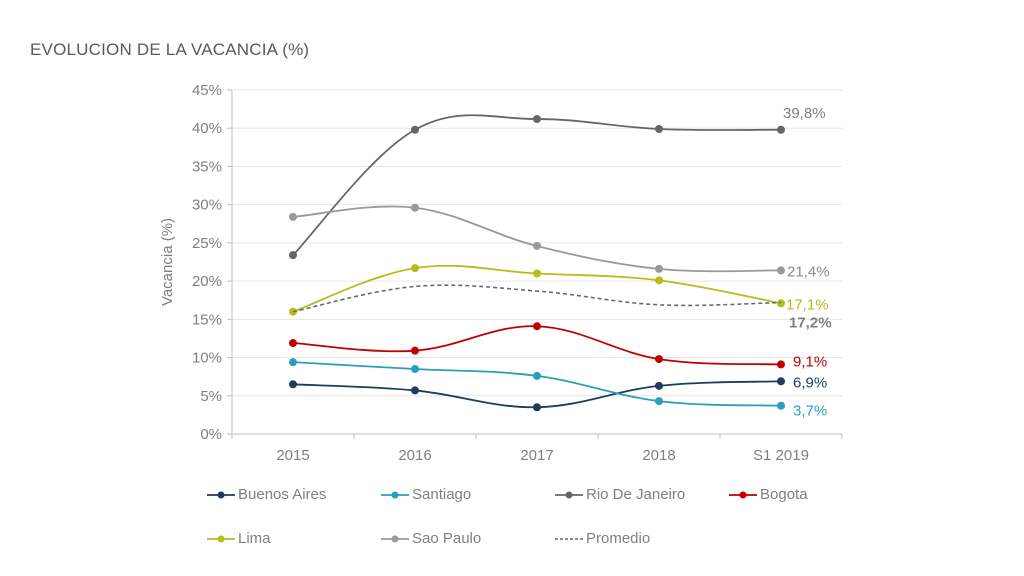 The image size is (1024, 576). What do you see at coordinates (442, 494) in the screenshot?
I see `legend-label: Santiago` at bounding box center [442, 494].